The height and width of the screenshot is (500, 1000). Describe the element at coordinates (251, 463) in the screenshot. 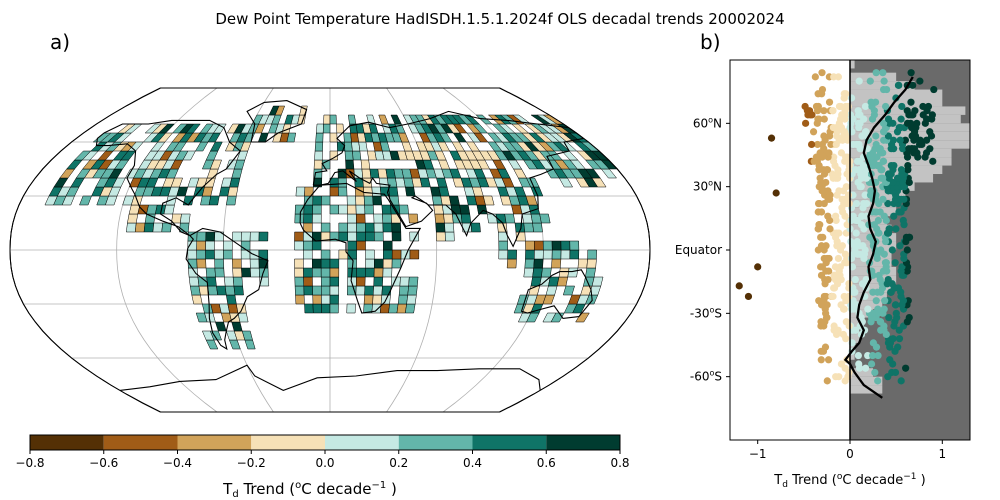

I see `colorbar-tick-label: −0.2` at that location.